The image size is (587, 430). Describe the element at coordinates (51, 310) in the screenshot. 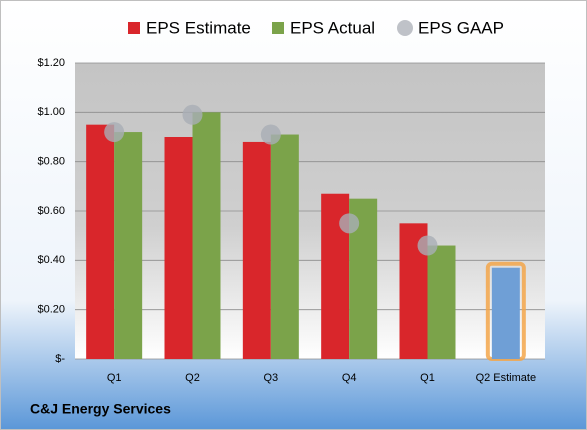

I see `y-tick-label: $0.20` at that location.